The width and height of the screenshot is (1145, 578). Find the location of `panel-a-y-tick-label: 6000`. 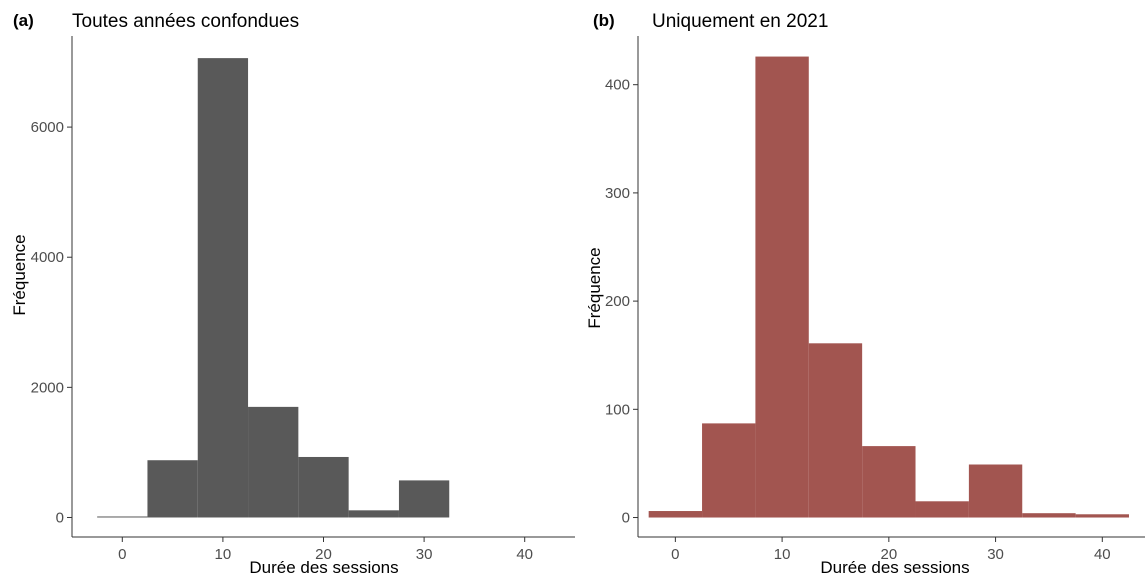

panel-a-y-tick-label: 6000 is located at coordinates (47, 127).